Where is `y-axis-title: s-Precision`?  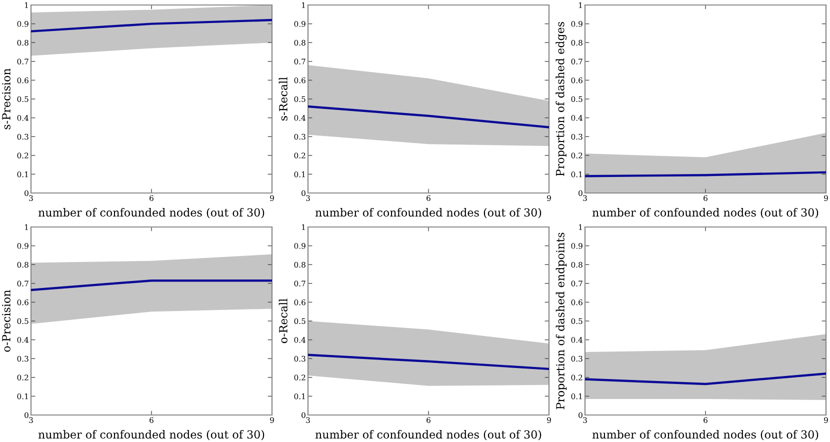 y-axis-title: s-Precision is located at coordinates (6, 99).